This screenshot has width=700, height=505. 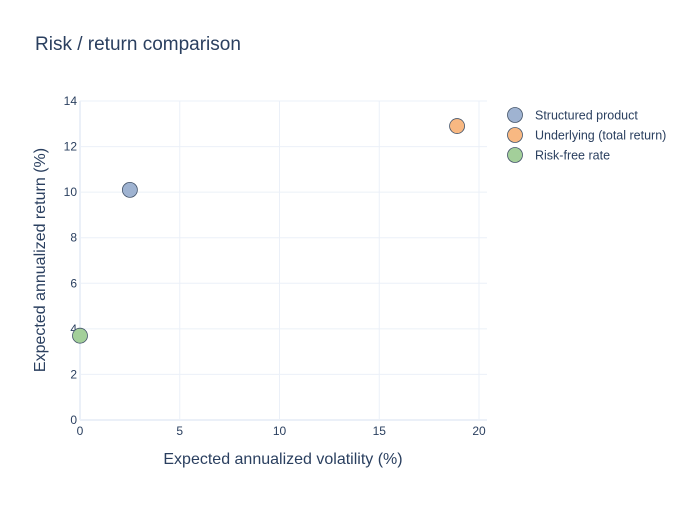 What do you see at coordinates (179, 431) in the screenshot?
I see `x-tick-label: 5` at bounding box center [179, 431].